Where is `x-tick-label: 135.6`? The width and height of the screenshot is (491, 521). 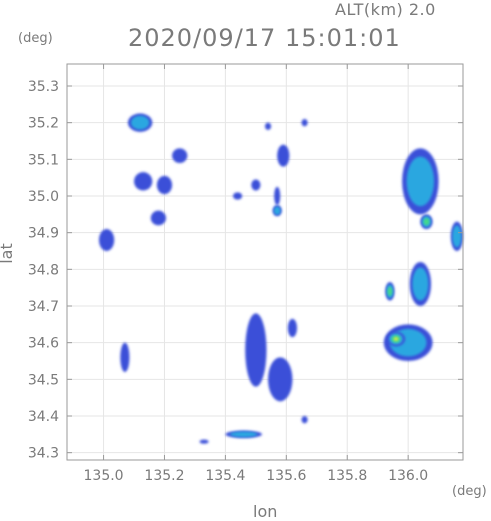
x-tick-label: 135.6 is located at coordinates (286, 476).